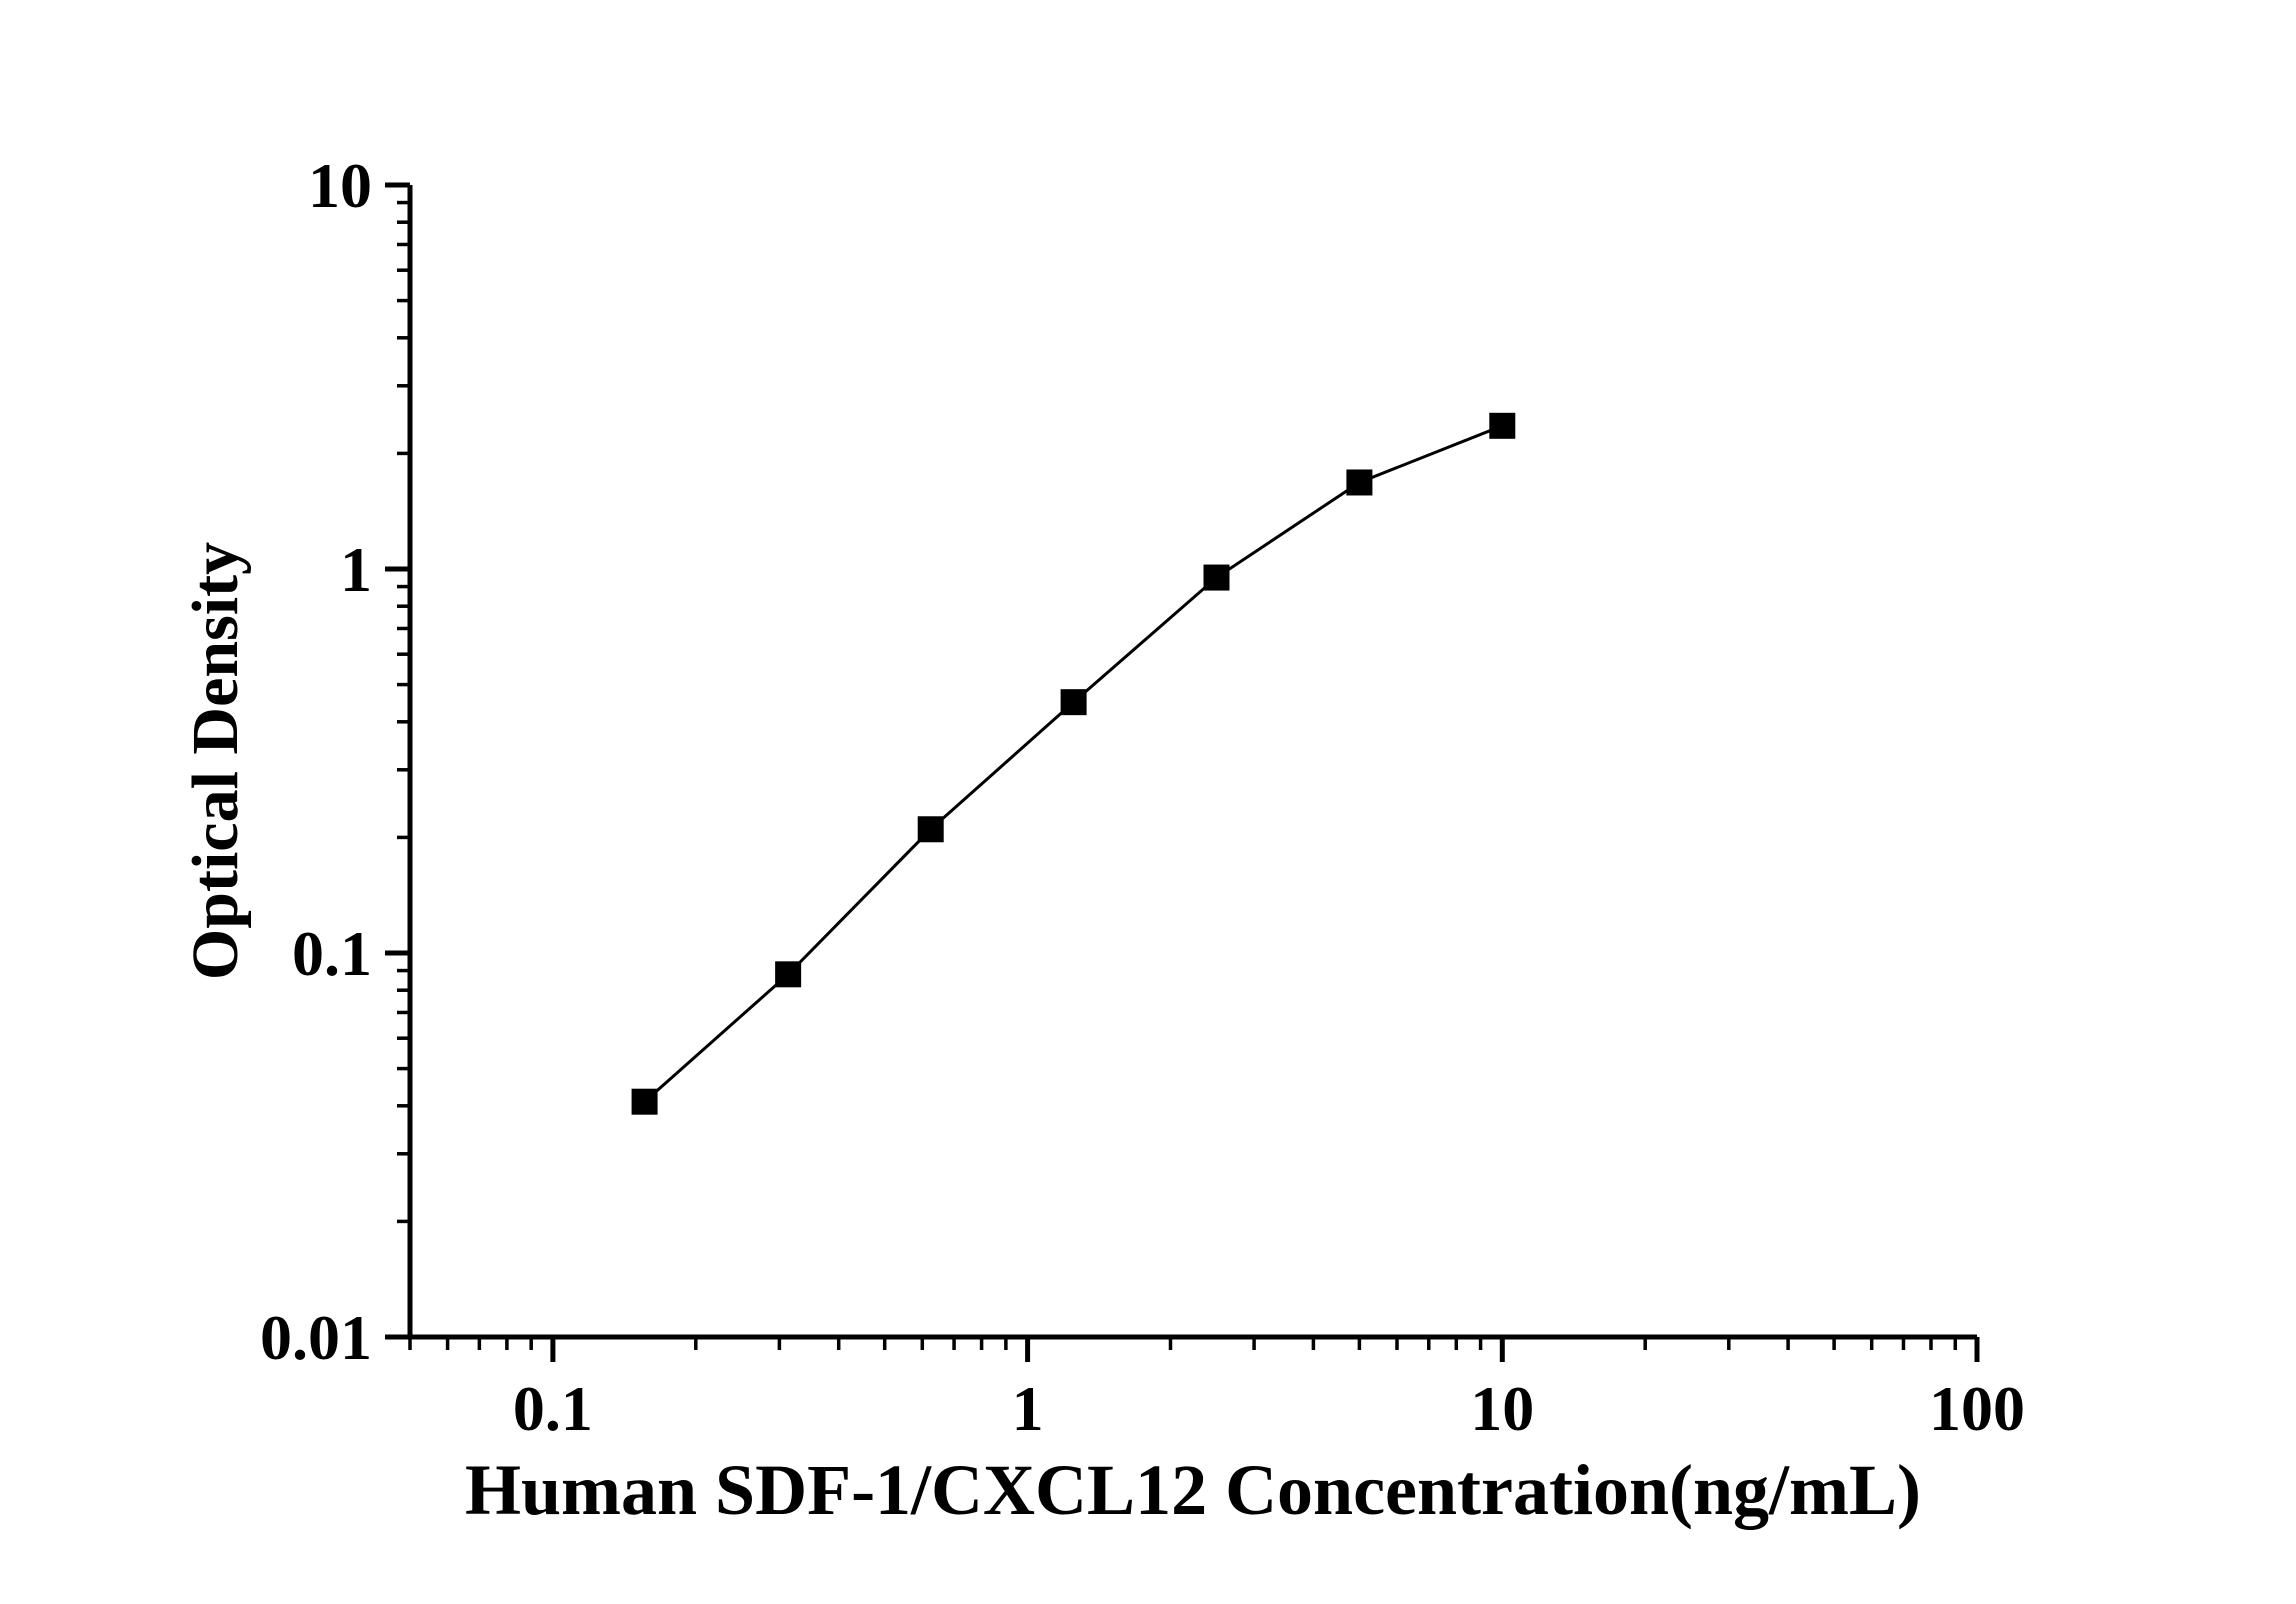 This screenshot has width=2296, height=1604. I want to click on y-axis-tick-label: 1, so click(356, 569).